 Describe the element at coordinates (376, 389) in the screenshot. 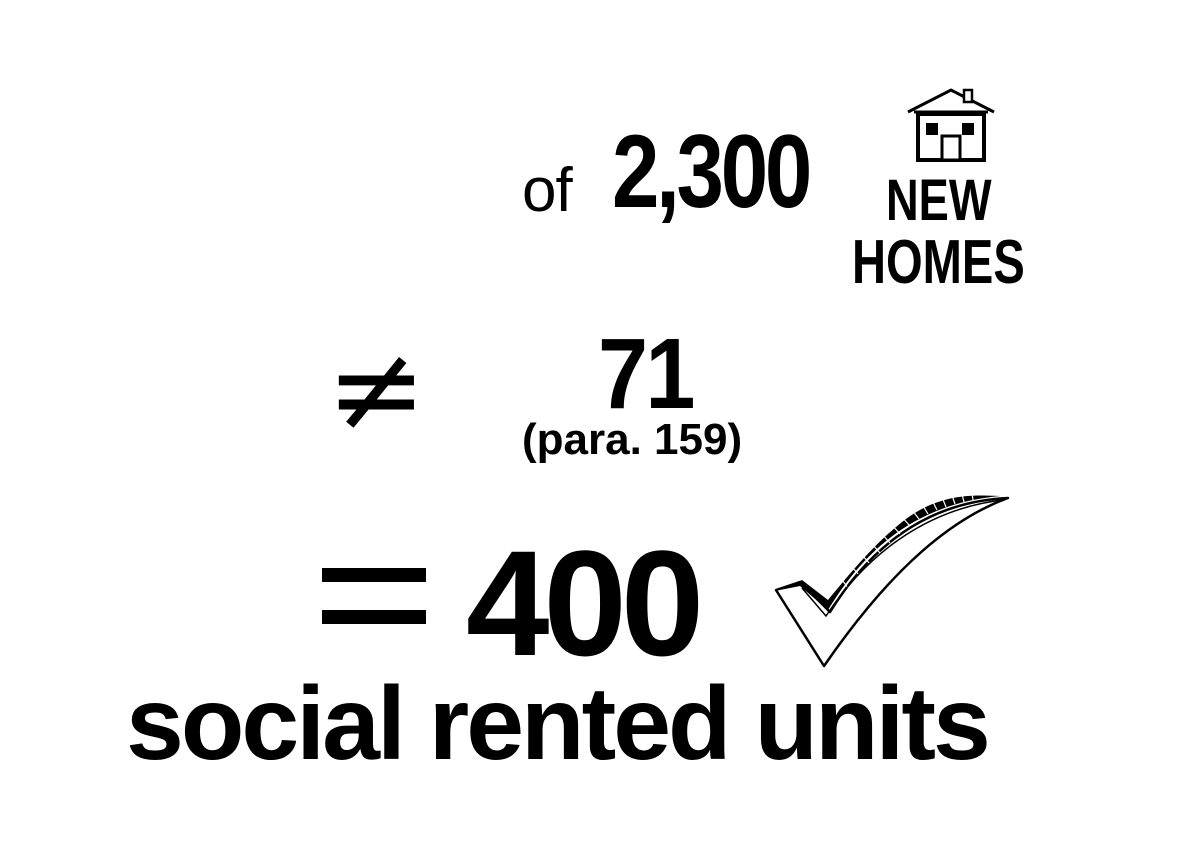

I see `not-equal-symbol: ≠` at that location.